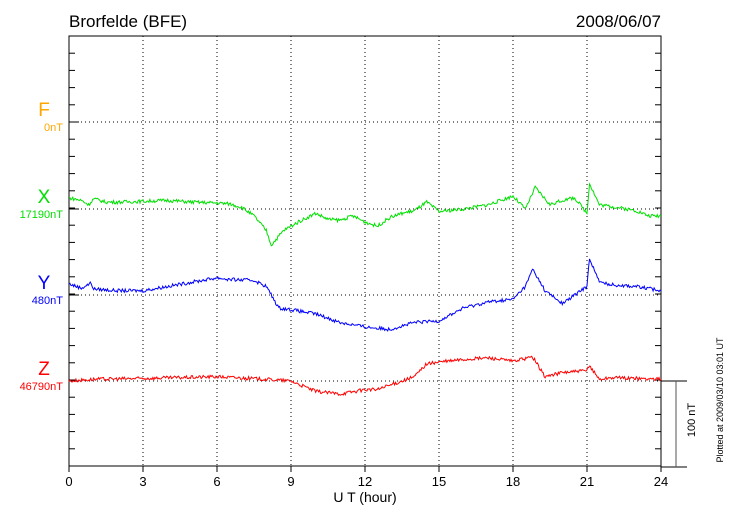  Describe the element at coordinates (44, 110) in the screenshot. I see `series-label-f: F` at that location.